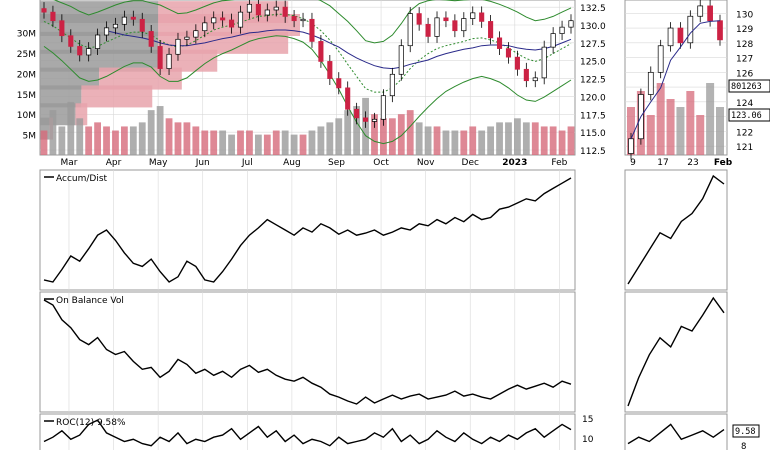 The image size is (770, 454). I want to click on zoom-roc-panel: 9.58 8, so click(692, 433).